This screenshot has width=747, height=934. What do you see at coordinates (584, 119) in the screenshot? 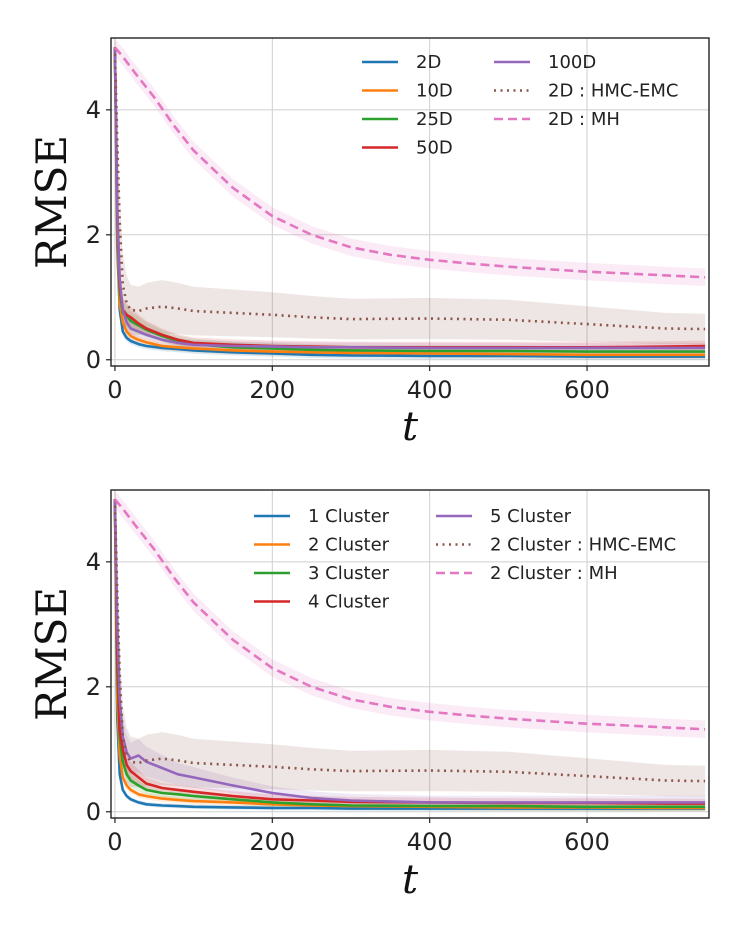
I see `legend-label: 2D : MH` at bounding box center [584, 119].